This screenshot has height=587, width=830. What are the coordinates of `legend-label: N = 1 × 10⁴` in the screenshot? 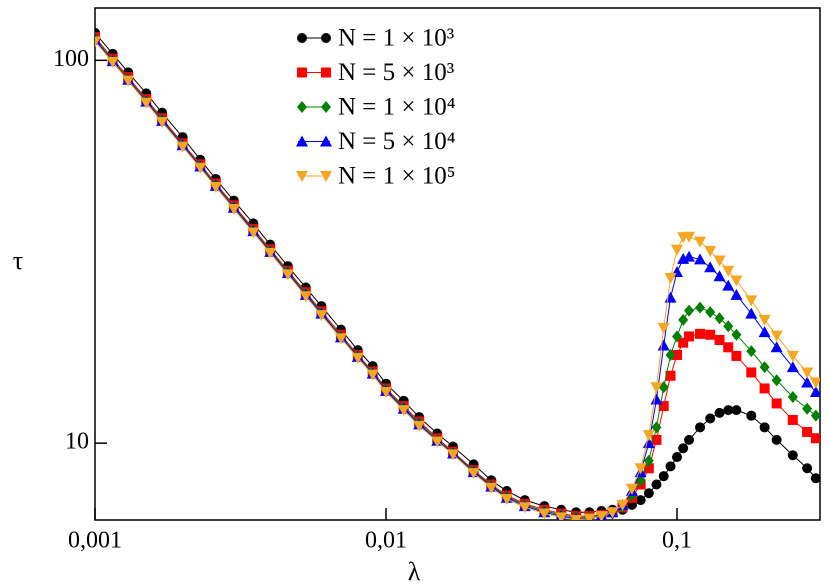 It's located at (397, 107).